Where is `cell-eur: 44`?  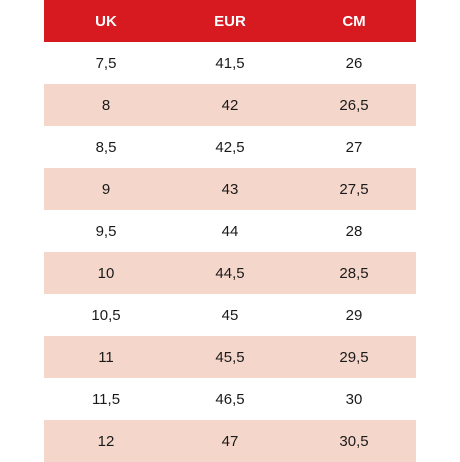 cell-eur: 44 is located at coordinates (230, 231).